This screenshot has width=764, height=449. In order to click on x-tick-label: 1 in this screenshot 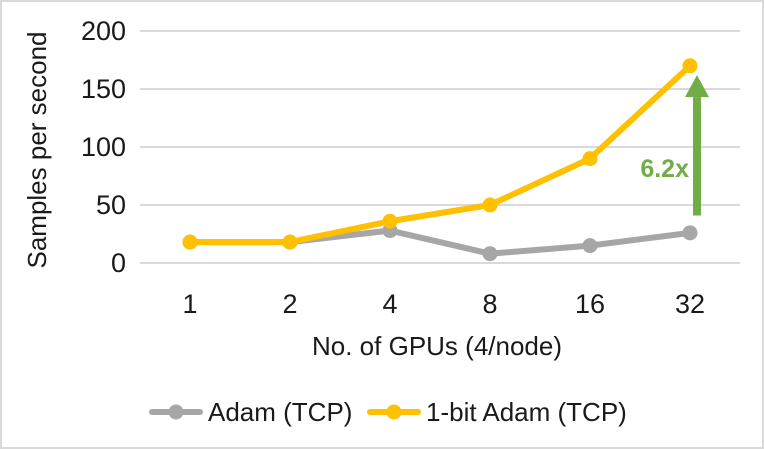, I will do `click(189, 304)`.